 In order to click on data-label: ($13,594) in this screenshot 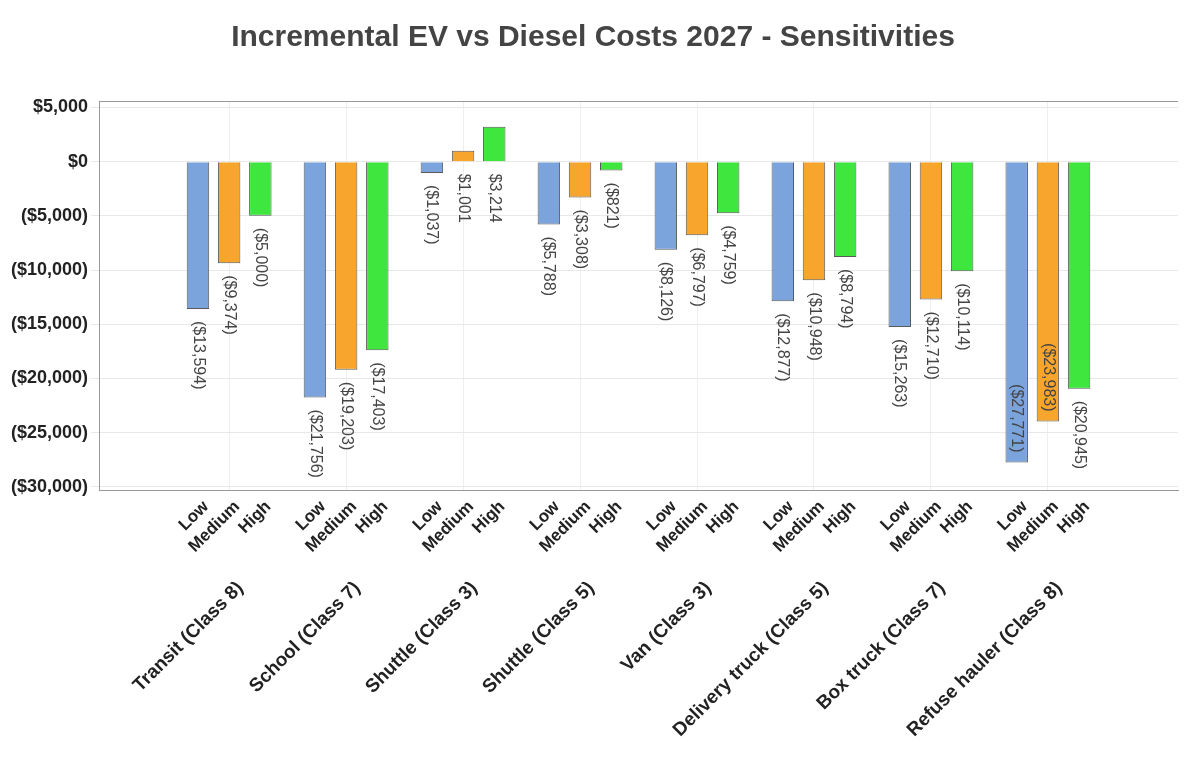, I will do `click(199, 355)`.